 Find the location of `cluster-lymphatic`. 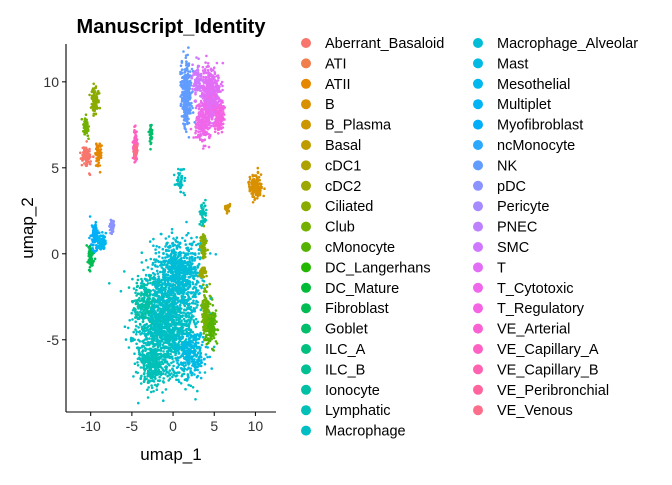

cluster-lymphatic is located at coordinates (154, 366).